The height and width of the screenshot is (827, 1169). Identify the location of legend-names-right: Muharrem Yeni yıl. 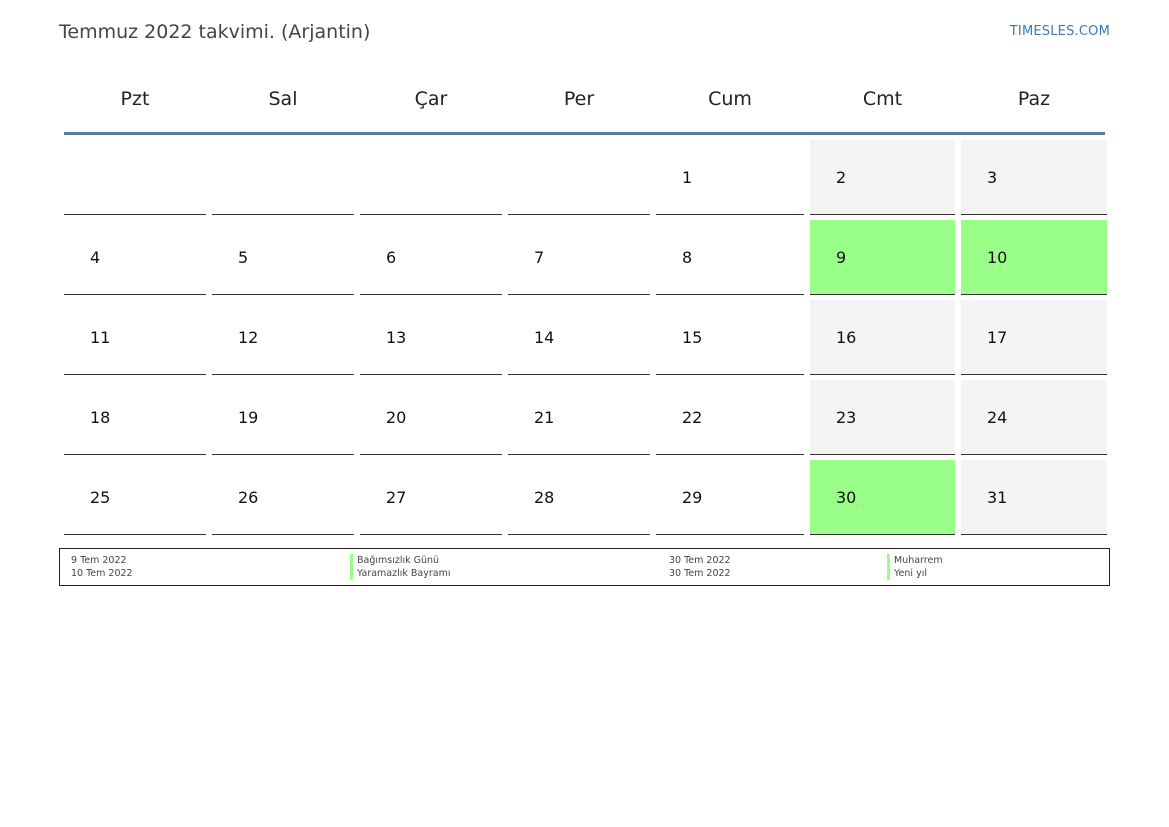
(915, 567).